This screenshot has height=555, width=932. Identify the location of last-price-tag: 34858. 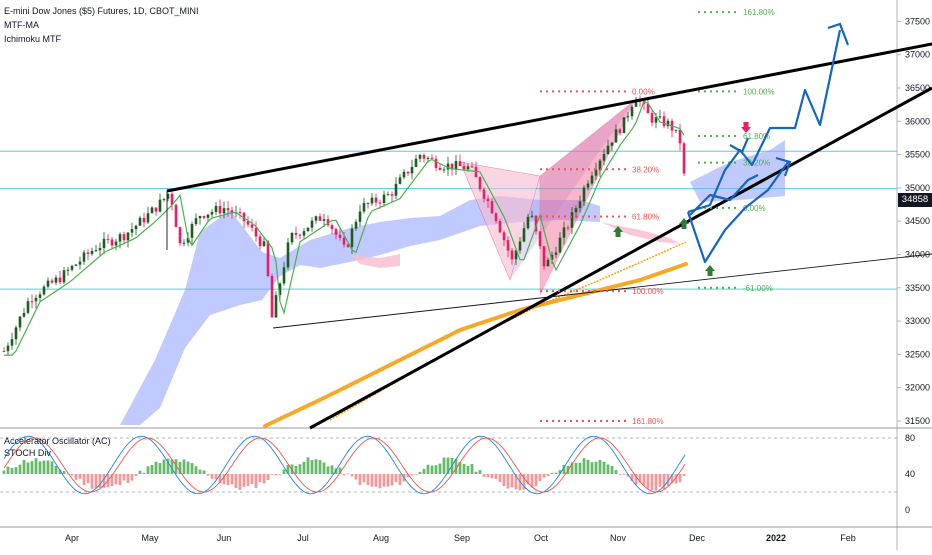
(915, 200).